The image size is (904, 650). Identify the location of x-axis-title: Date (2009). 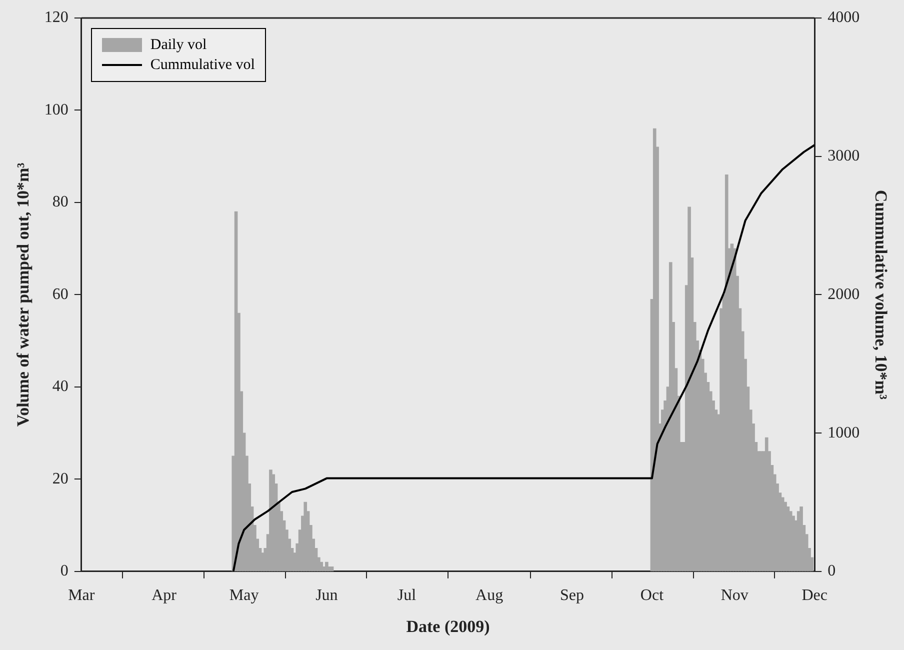
(448, 626).